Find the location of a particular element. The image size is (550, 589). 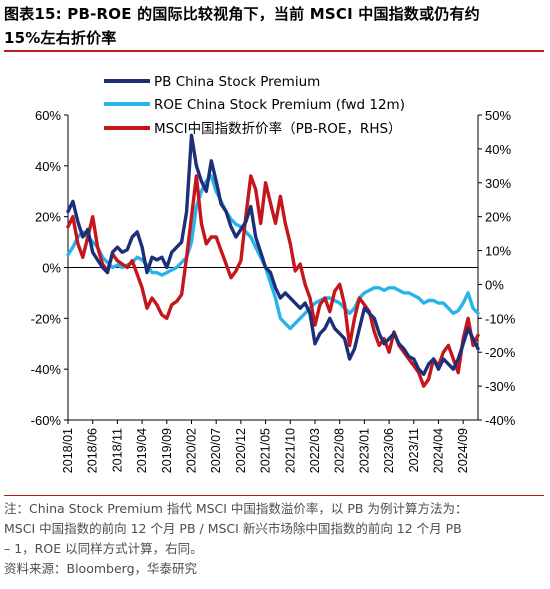

x-tick-label: 2018/11 is located at coordinates (117, 450).